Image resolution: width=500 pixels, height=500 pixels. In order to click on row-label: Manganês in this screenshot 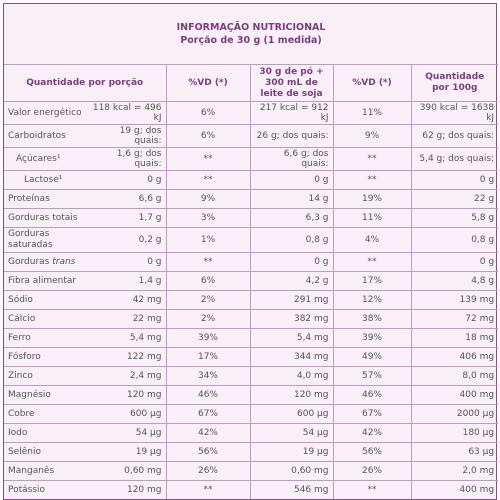, I will do `click(31, 470)`.